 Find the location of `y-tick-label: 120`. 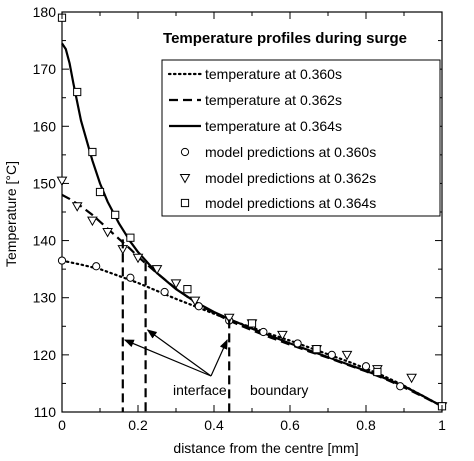

y-tick-label: 120 is located at coordinates (45, 355).